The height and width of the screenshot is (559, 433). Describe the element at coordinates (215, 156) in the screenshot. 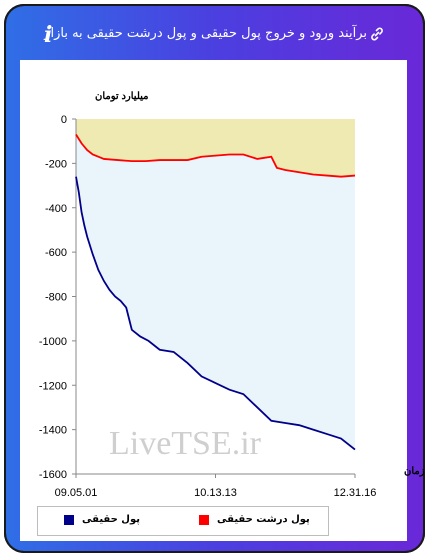

I see `line-big-money` at that location.